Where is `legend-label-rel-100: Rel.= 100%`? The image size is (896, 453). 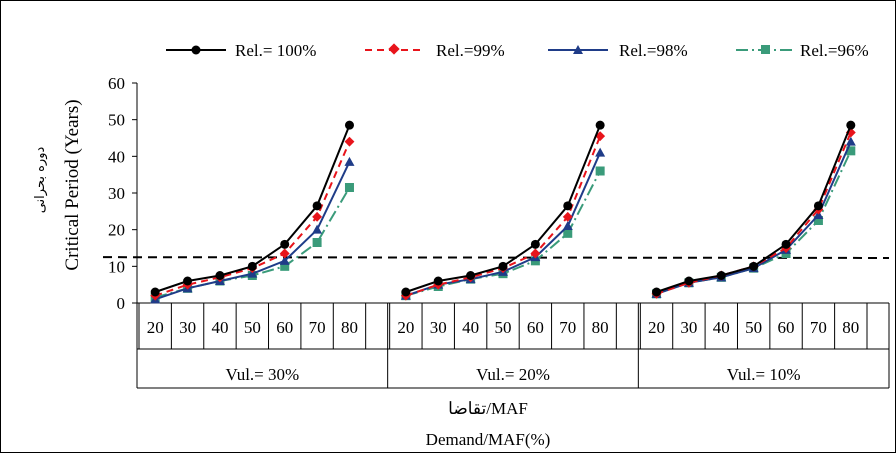 legend-label-rel-100: Rel.= 100% is located at coordinates (275, 50).